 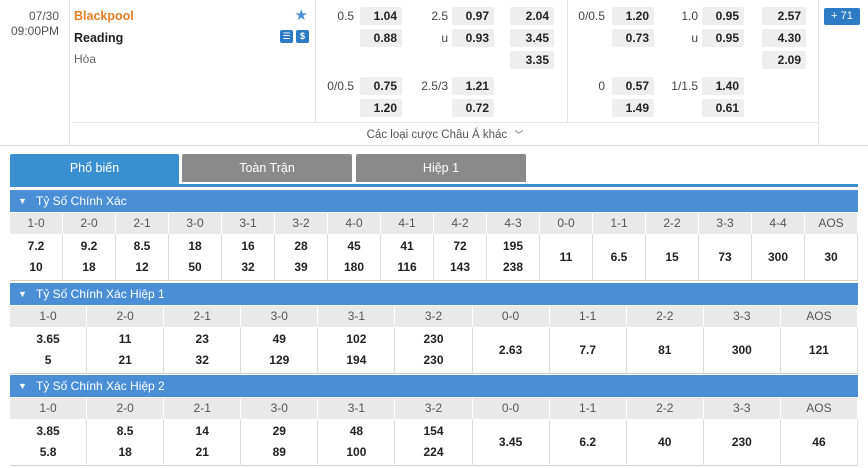 What do you see at coordinates (665, 442) in the screenshot?
I see `draw-score-odds: 40` at bounding box center [665, 442].